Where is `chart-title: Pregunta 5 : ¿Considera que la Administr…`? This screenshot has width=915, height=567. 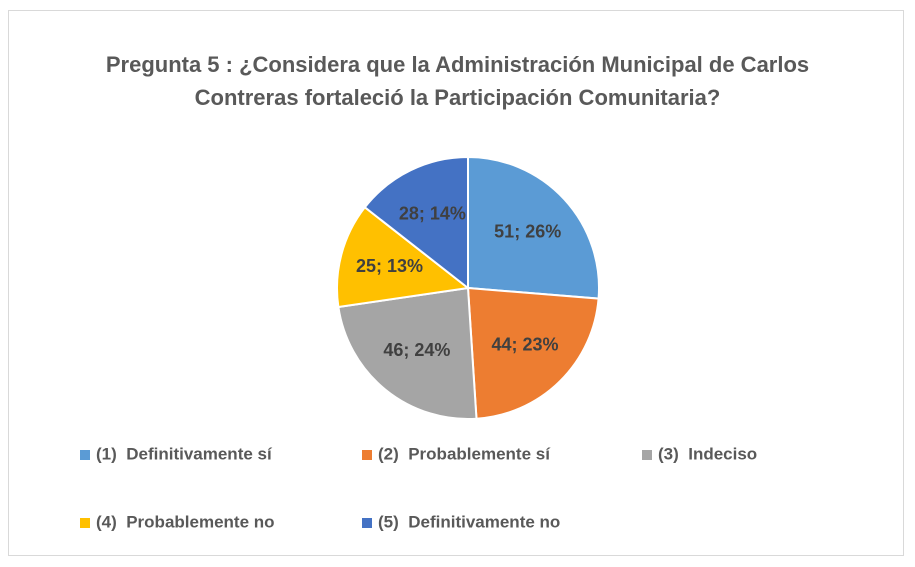 chart-title: Pregunta 5 : ¿Considera que la Administr… is located at coordinates (457, 81).